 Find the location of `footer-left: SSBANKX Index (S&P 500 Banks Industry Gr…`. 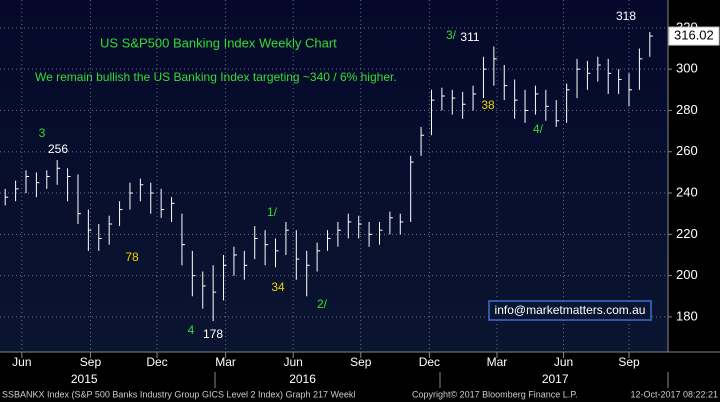

footer-left: SSBANKX Index (S&P 500 Banks Industry Gr… is located at coordinates (178, 394).